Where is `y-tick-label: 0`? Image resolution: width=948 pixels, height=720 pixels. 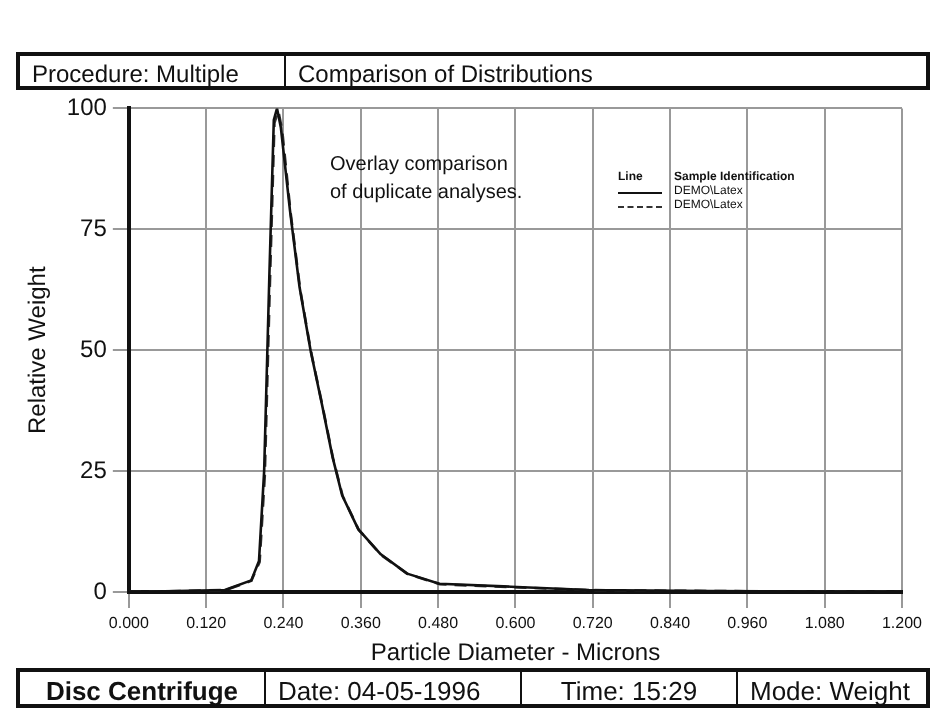
y-tick-label: 0 is located at coordinates (100, 590).